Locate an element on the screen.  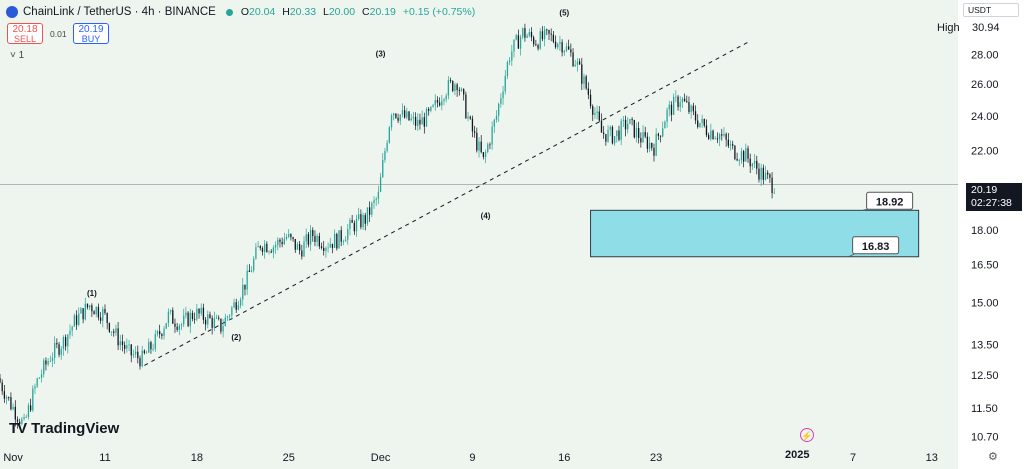
high-marker-label: High is located at coordinates (948, 28).